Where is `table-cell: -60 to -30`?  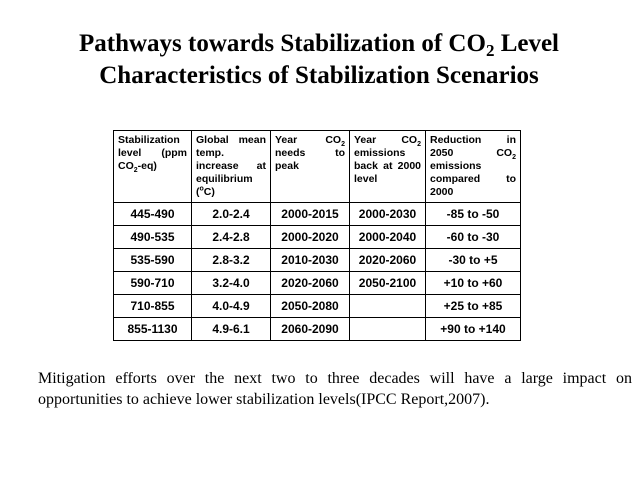
table-cell: -60 to -30 is located at coordinates (473, 237).